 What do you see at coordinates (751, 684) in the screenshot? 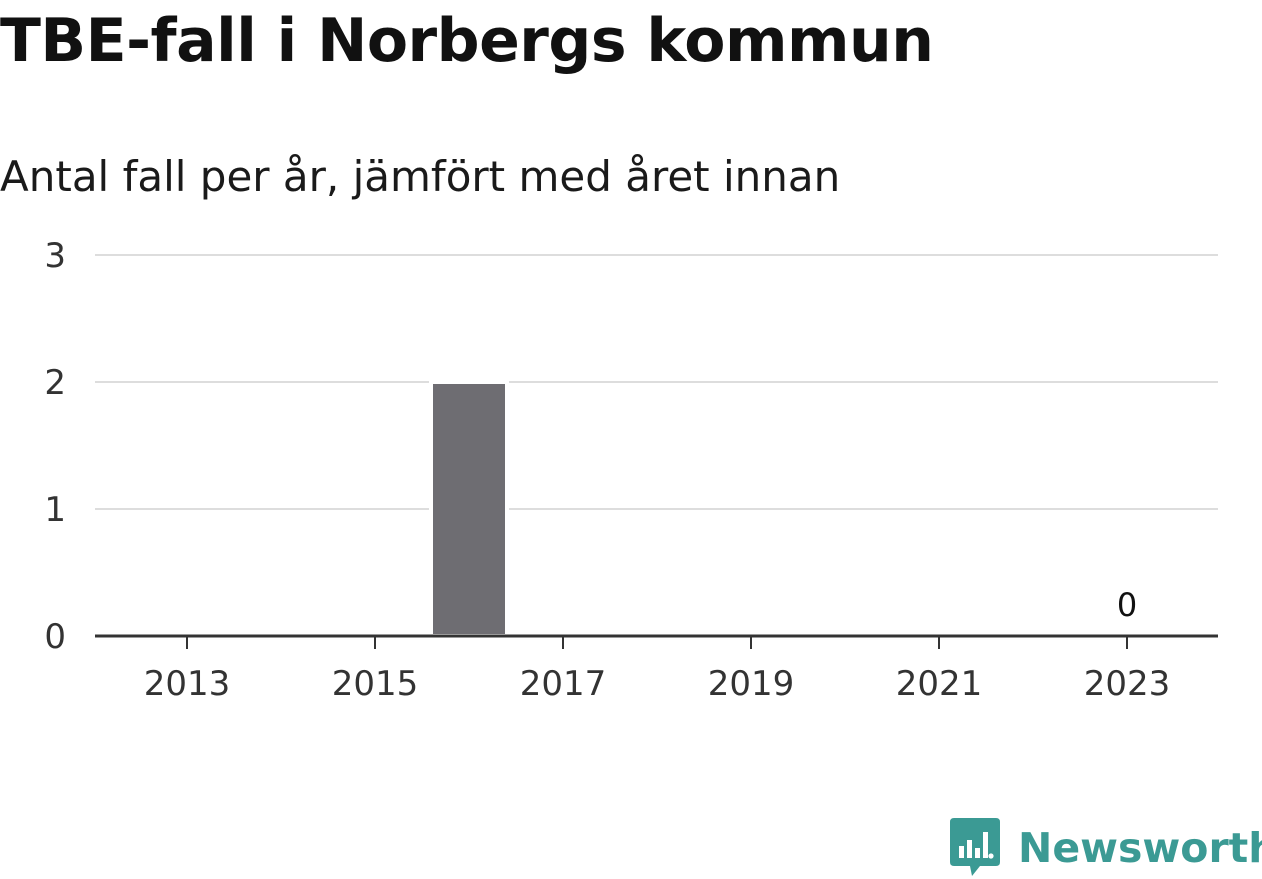
I see `x-tick-label: 2019` at bounding box center [751, 684].